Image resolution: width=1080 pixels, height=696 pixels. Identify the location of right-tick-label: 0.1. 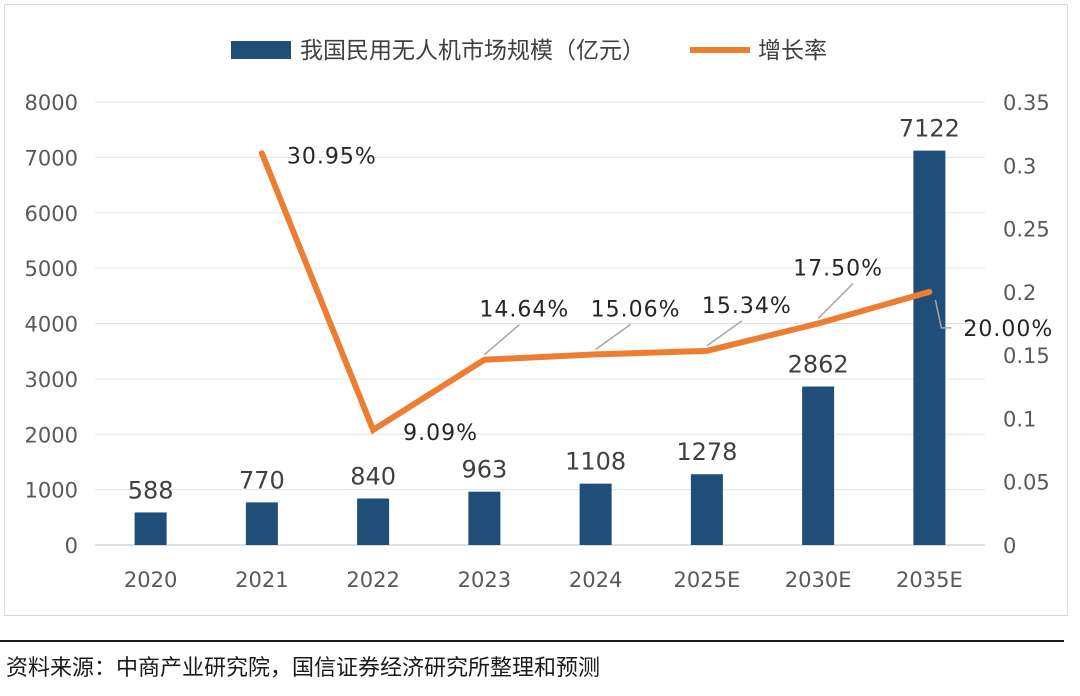
(1019, 419).